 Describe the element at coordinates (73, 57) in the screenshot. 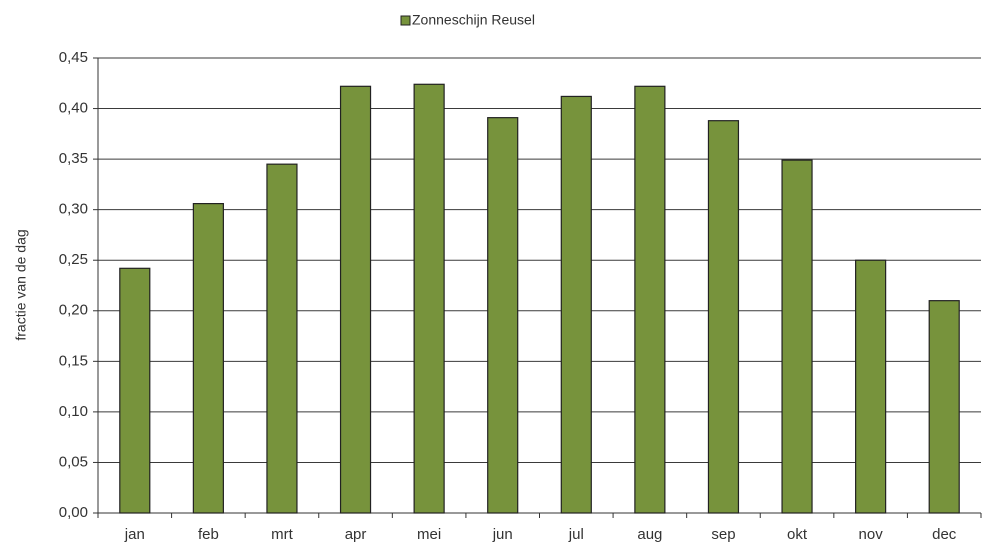

I see `y-tick-label: 0,45` at that location.